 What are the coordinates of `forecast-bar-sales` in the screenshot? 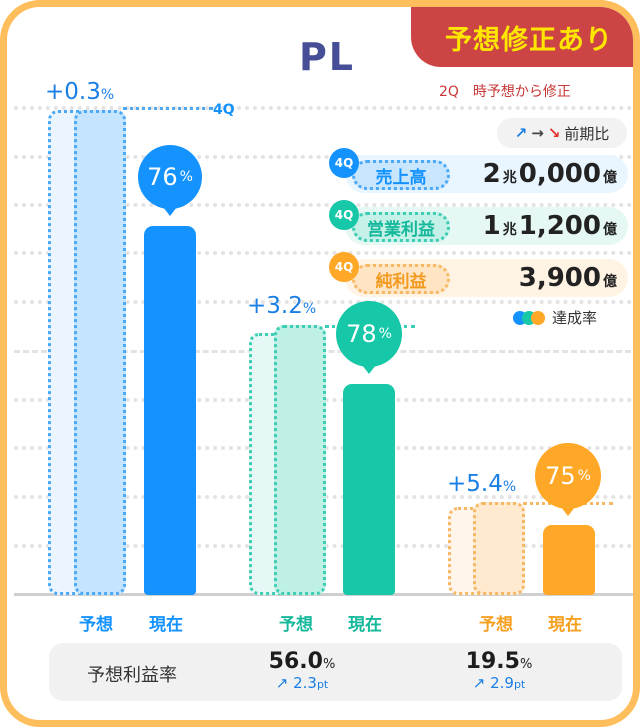 It's located at (100, 352).